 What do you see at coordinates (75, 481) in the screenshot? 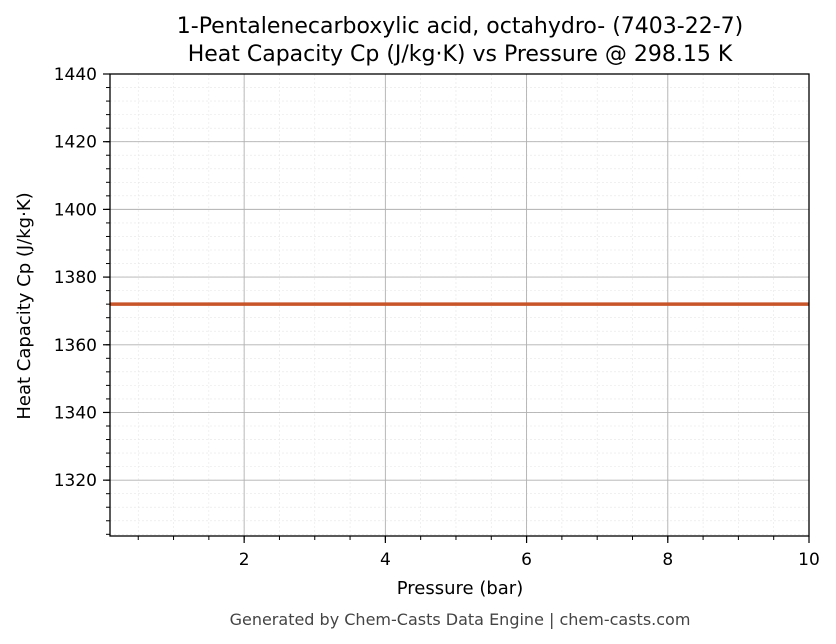
I see `y-tick-label: 1320` at bounding box center [75, 481].